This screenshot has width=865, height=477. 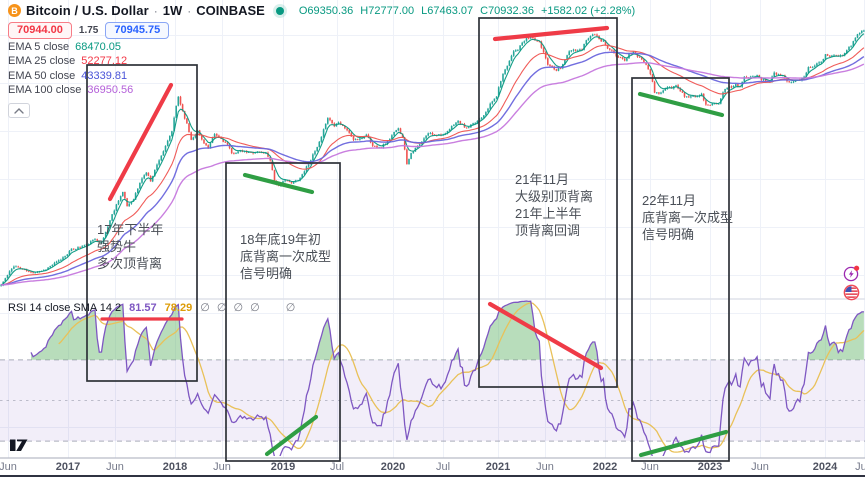 I want to click on market-status-dot, so click(x=279, y=10).